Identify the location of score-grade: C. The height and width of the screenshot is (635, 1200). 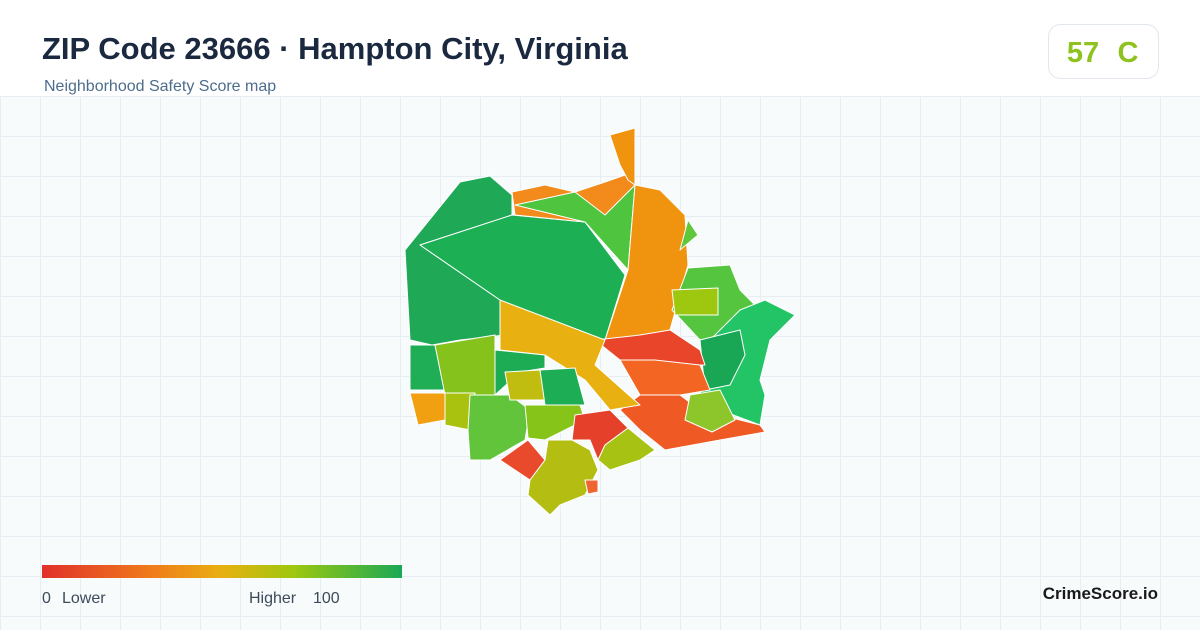
(1128, 53).